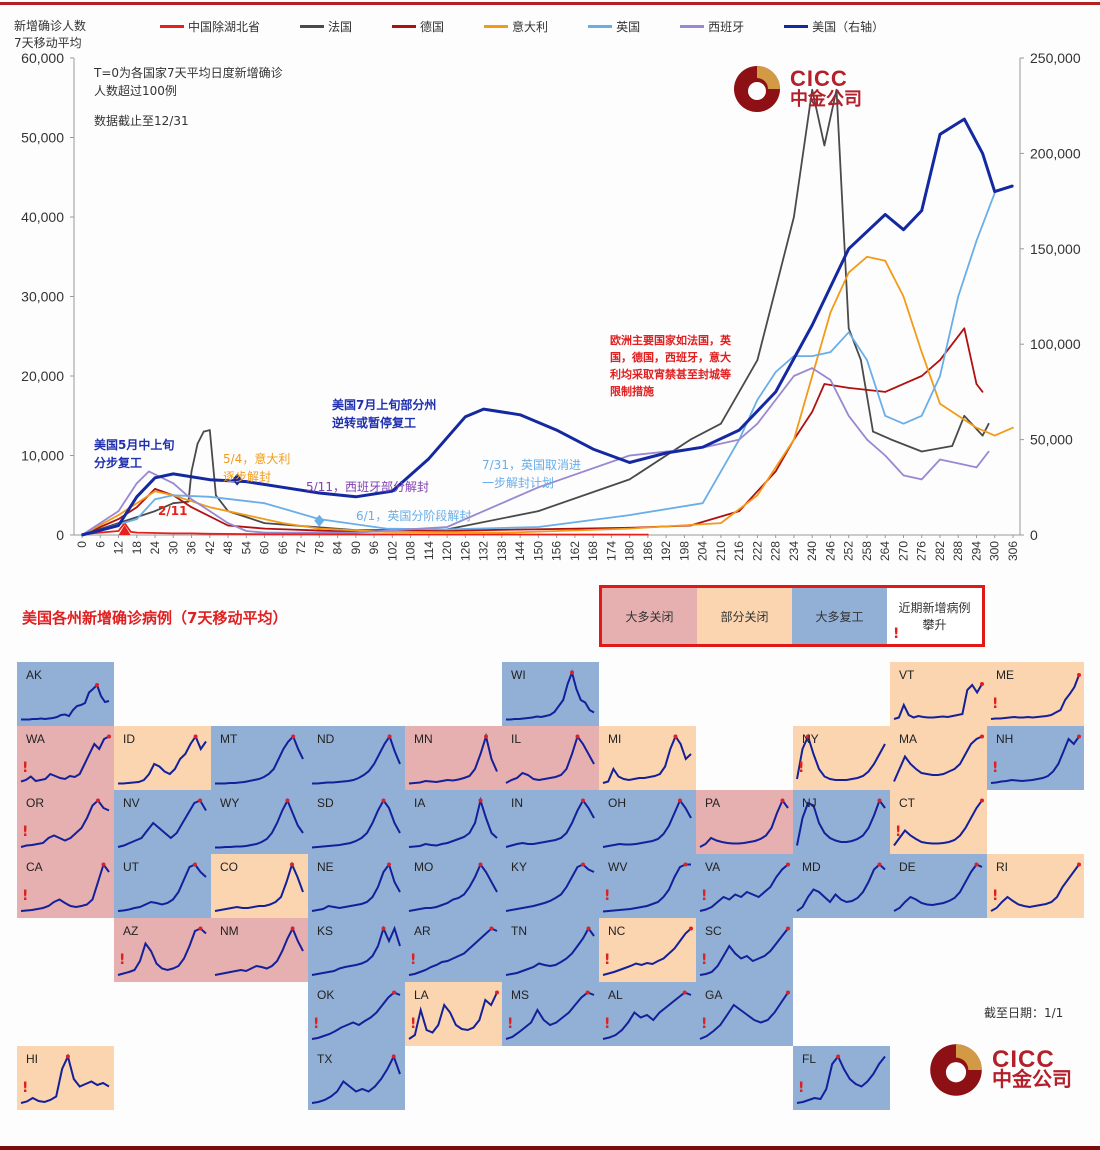 This screenshot has width=1100, height=1150. What do you see at coordinates (744, 822) in the screenshot?
I see `state-tile-pa: PA` at bounding box center [744, 822].